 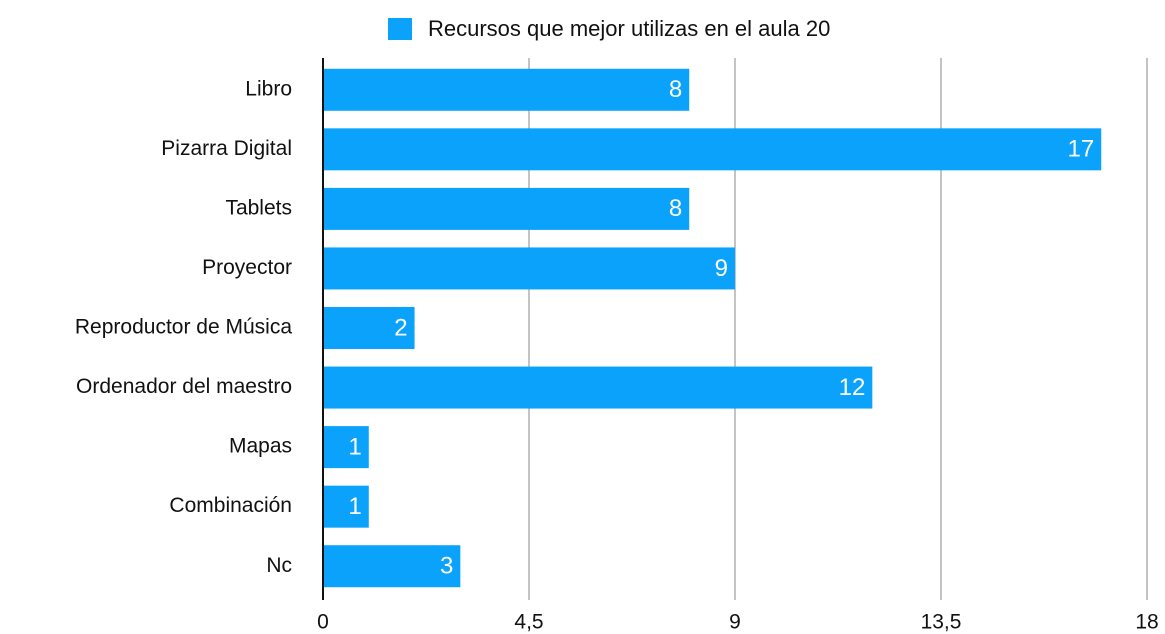 What do you see at coordinates (1146, 622) in the screenshot?
I see `x-tick-label: 18` at bounding box center [1146, 622].